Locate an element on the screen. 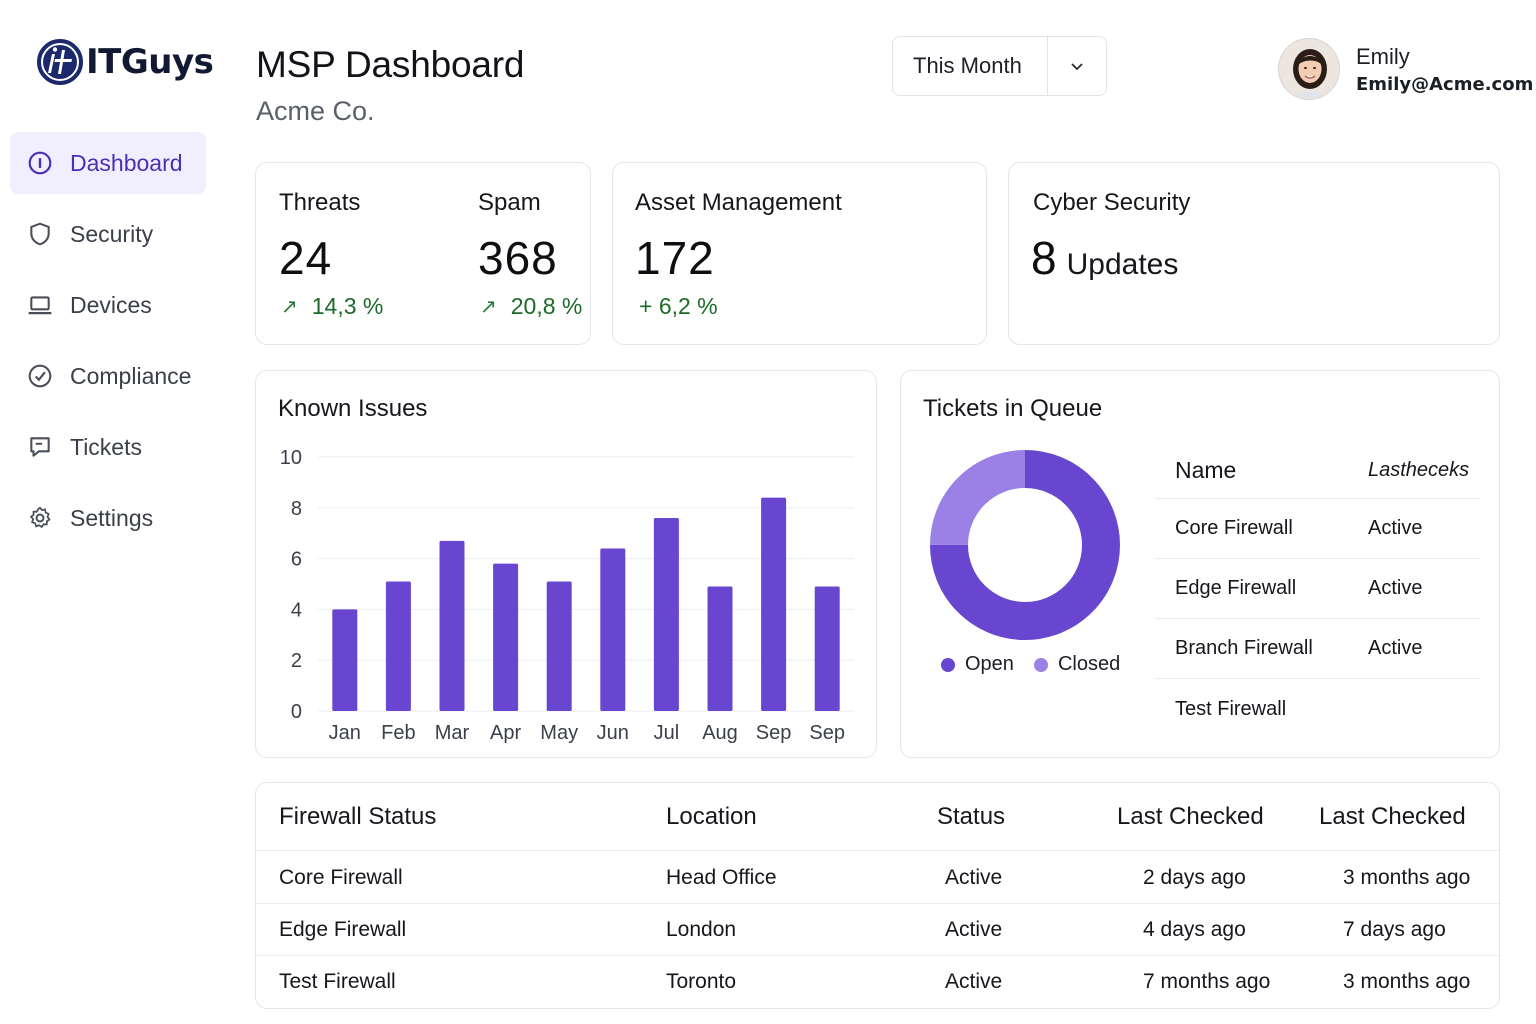 Image resolution: width=1536 pixels, height=1024 pixels. sidebar-item-devices: Devices is located at coordinates (108, 305).